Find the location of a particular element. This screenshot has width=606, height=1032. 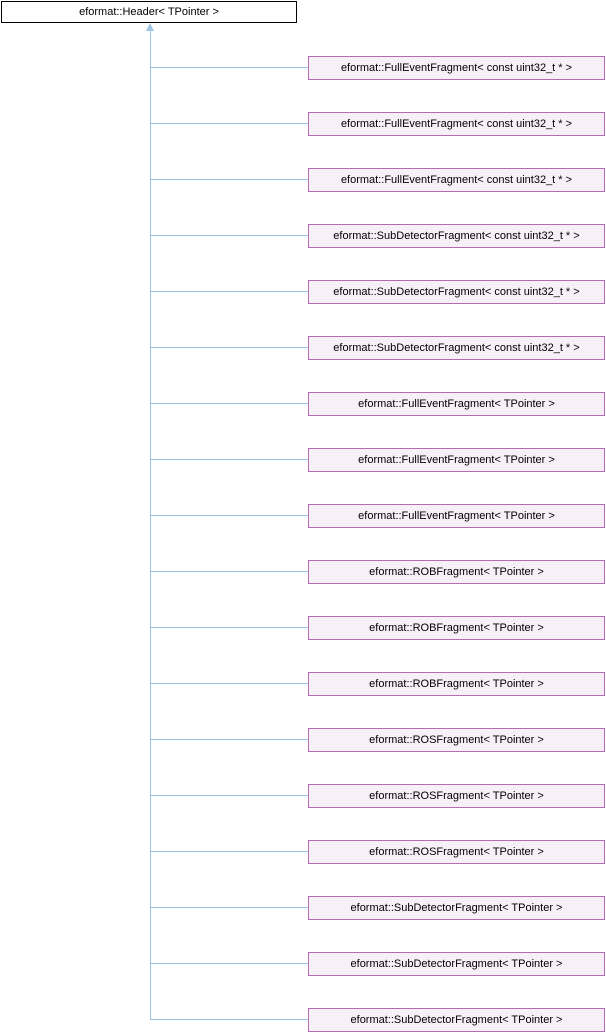

arrow-up-icon is located at coordinates (150, 27).